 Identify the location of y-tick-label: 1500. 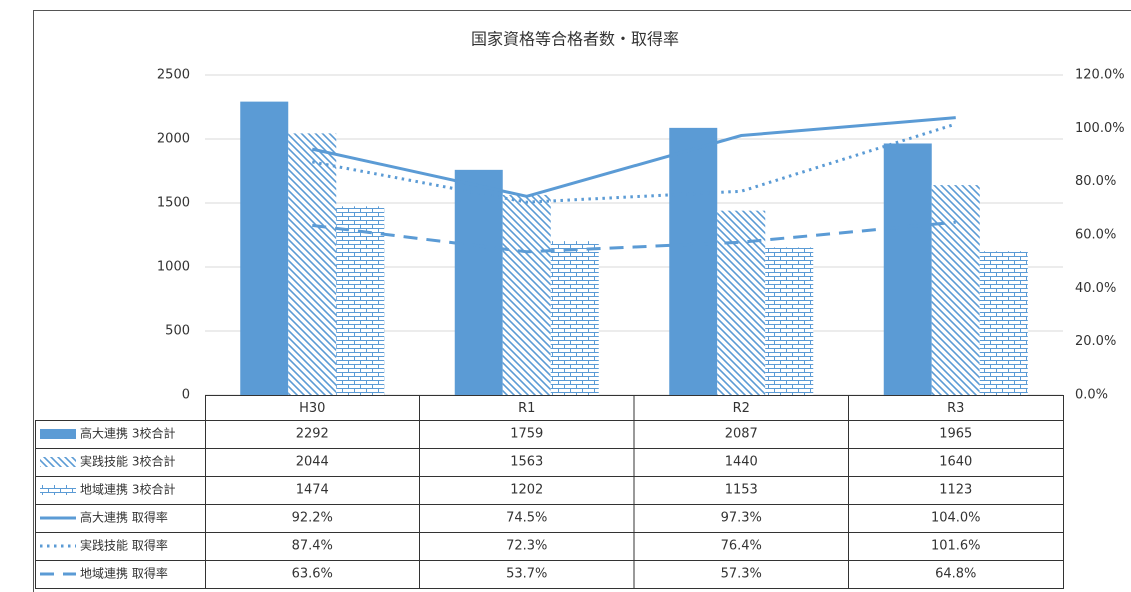
(173, 203).